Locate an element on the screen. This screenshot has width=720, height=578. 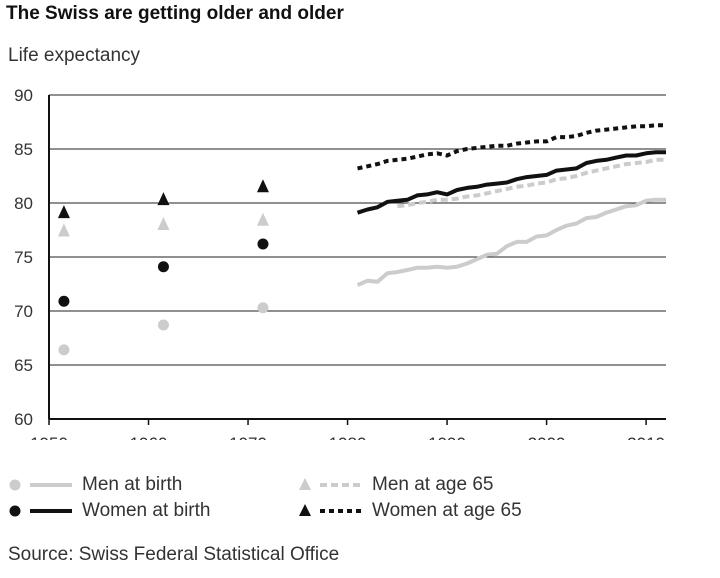
point-men-at-age-65-1971.5 is located at coordinates (262, 219).